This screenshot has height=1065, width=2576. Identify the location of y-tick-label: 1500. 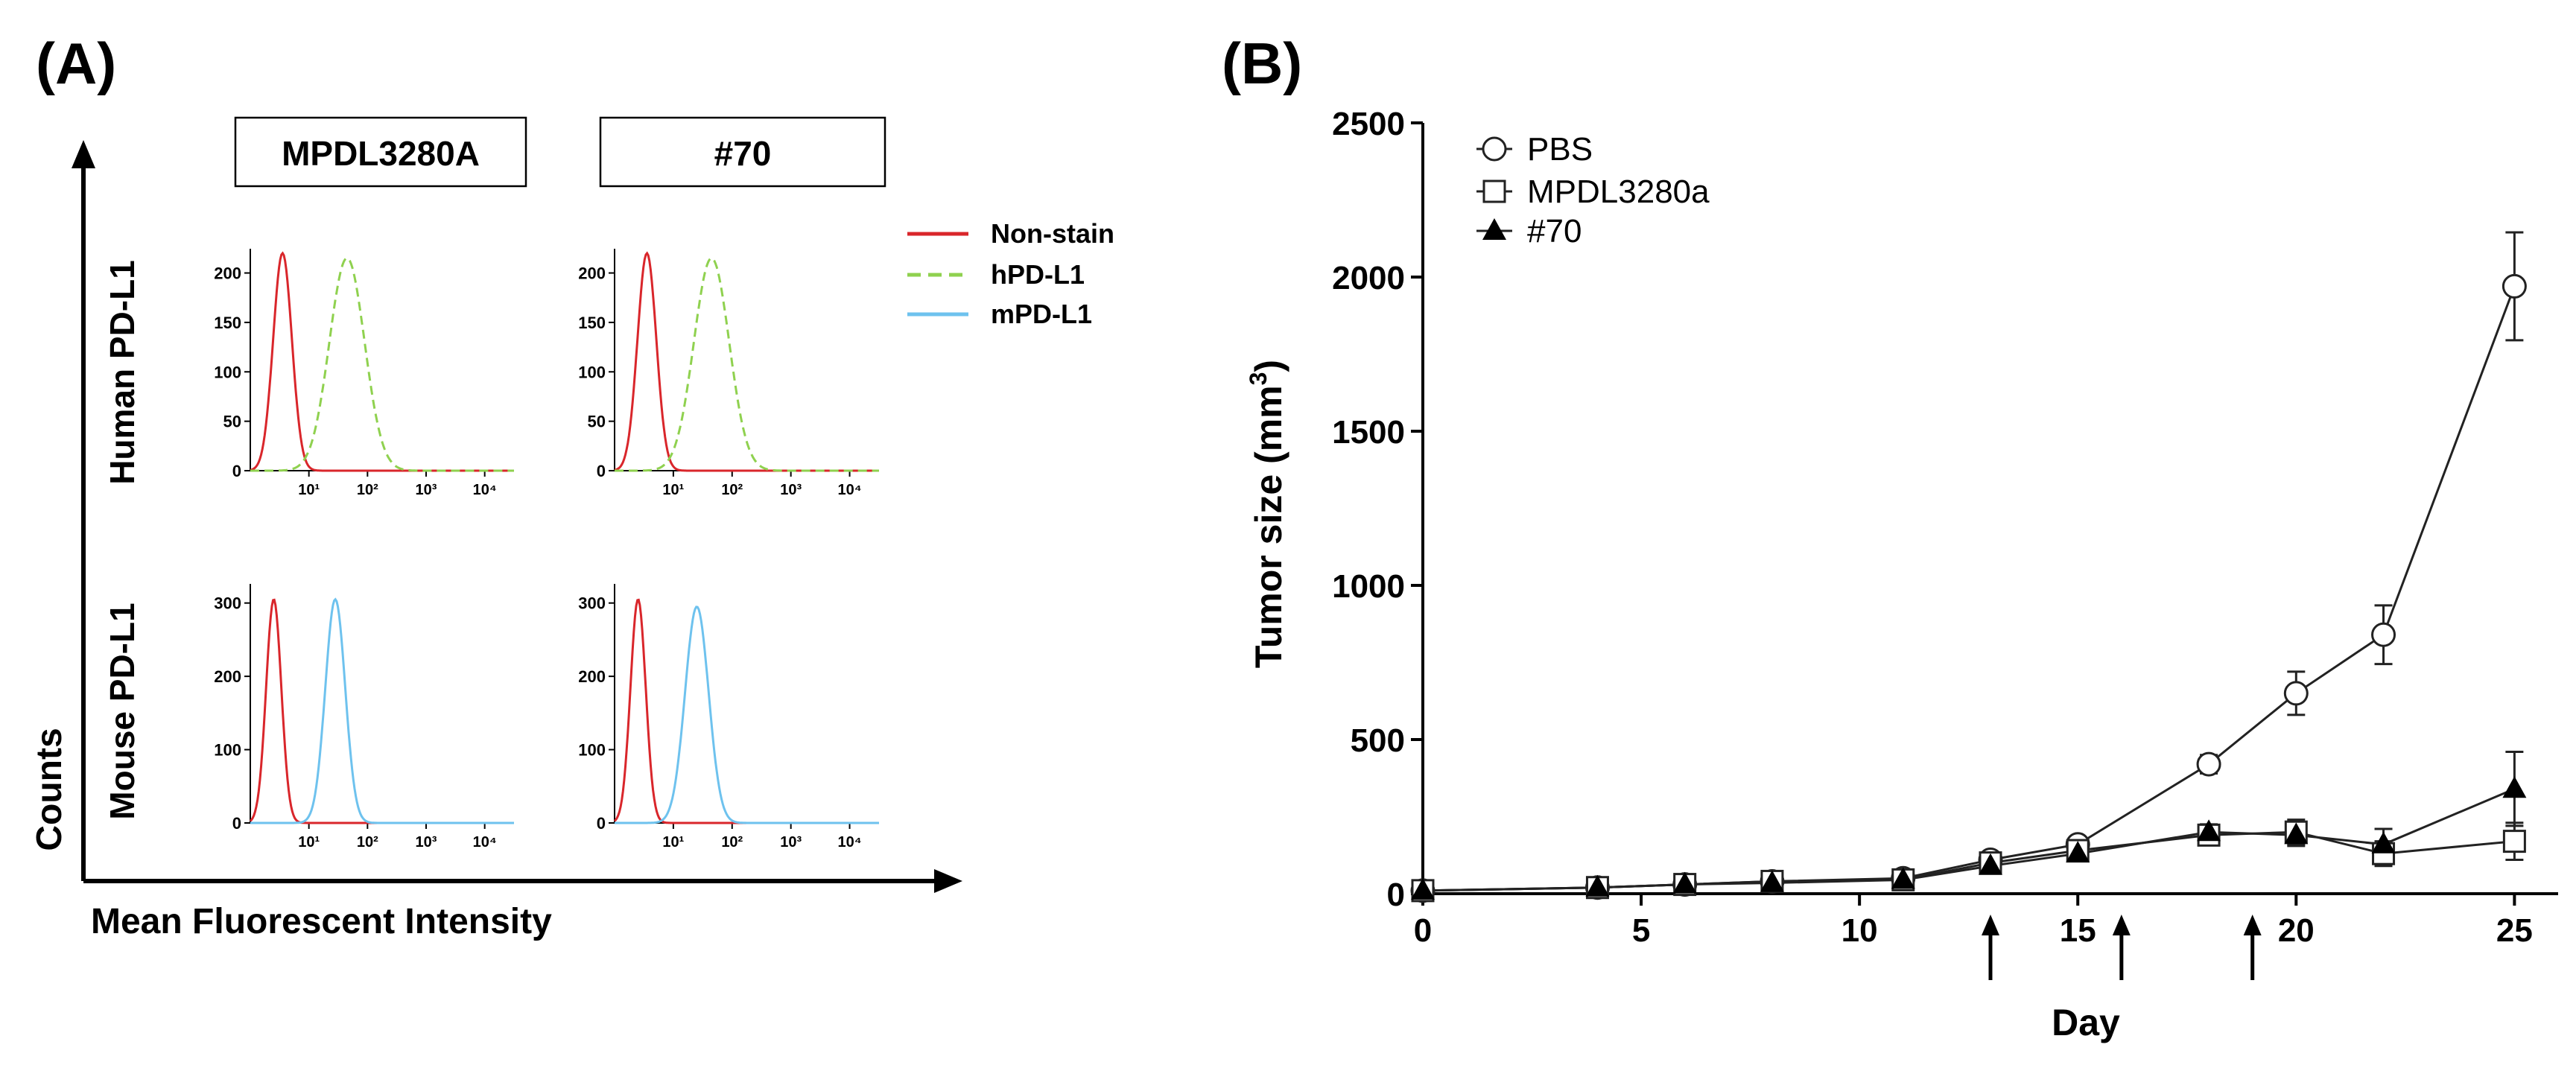
(1368, 433).